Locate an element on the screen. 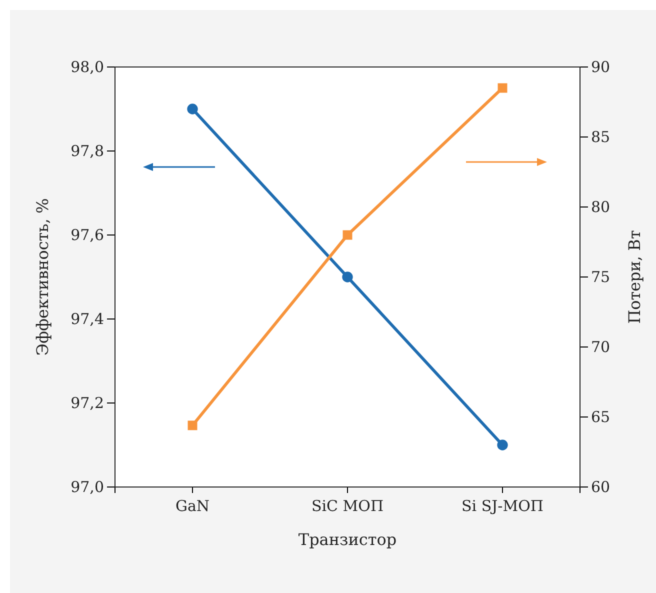  y2-axis-title: Потери, Вт is located at coordinates (634, 277).